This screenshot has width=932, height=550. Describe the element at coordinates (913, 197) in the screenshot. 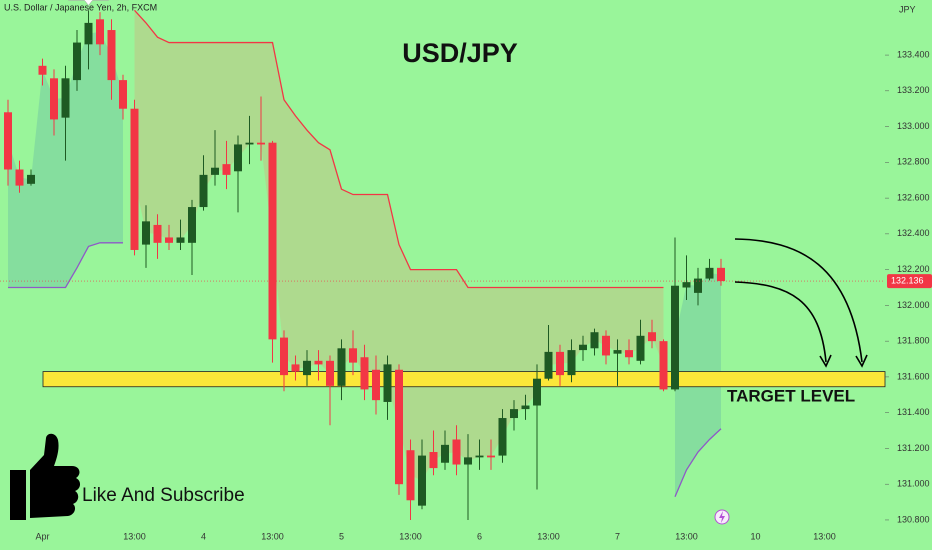

I see `y-tick-label: 132.600` at that location.